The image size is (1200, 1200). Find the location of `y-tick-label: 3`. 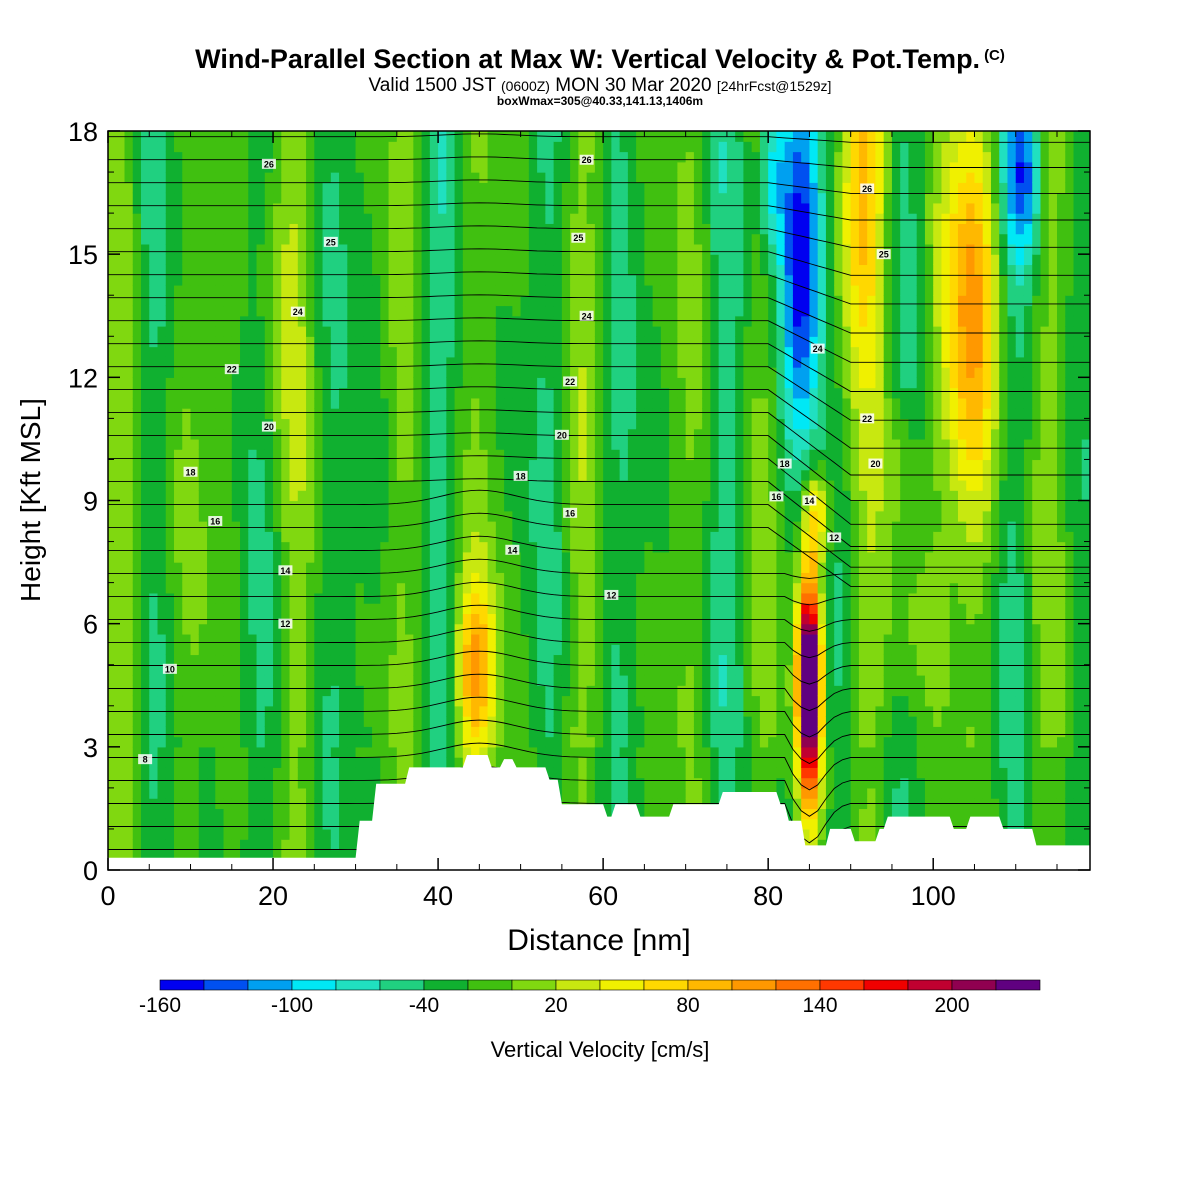

y-tick-label: 3 is located at coordinates (90, 748).